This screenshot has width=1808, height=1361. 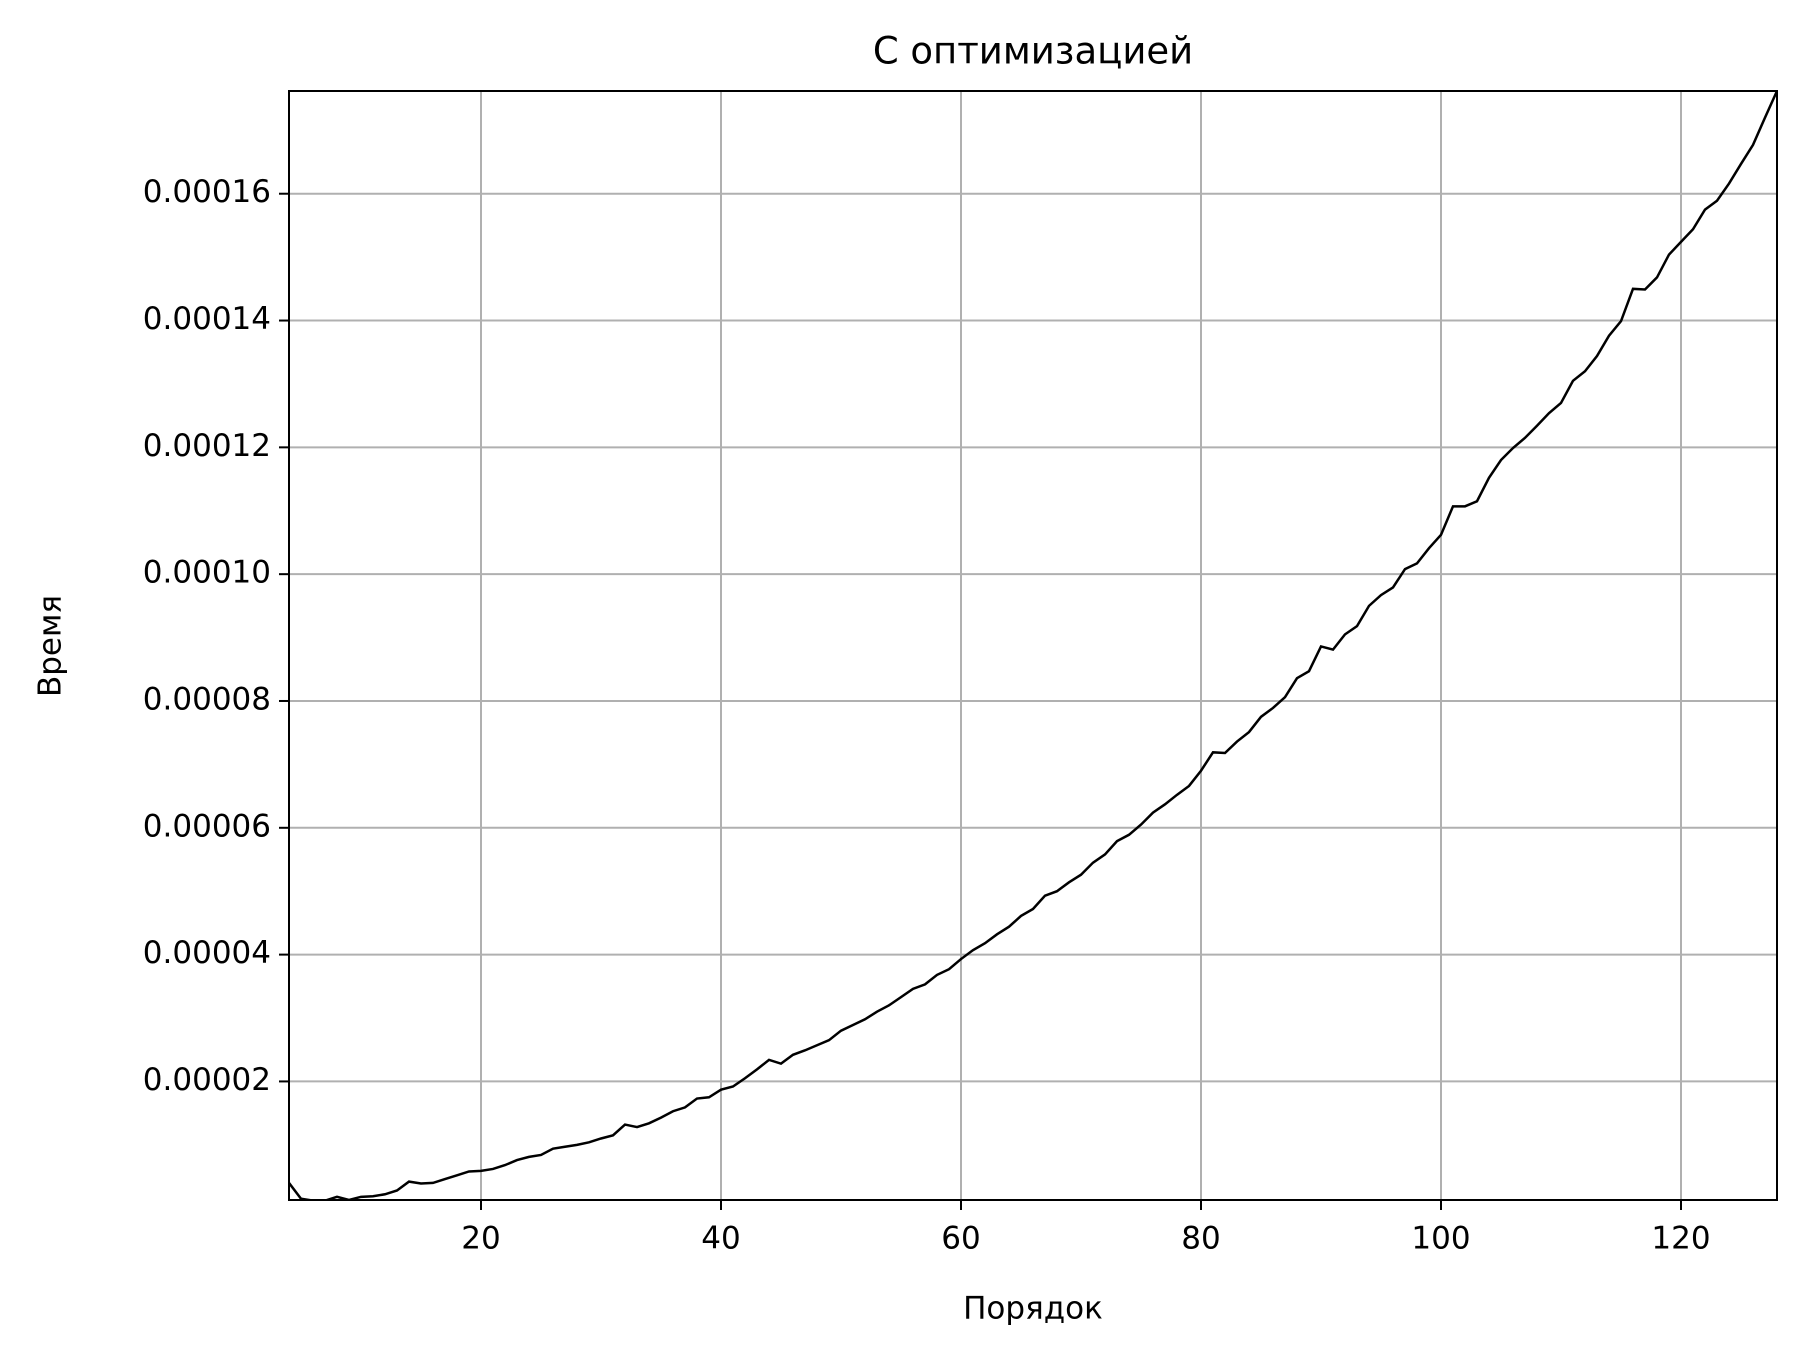 I want to click on y-tick-label: 0.00004, so click(x=207, y=953).